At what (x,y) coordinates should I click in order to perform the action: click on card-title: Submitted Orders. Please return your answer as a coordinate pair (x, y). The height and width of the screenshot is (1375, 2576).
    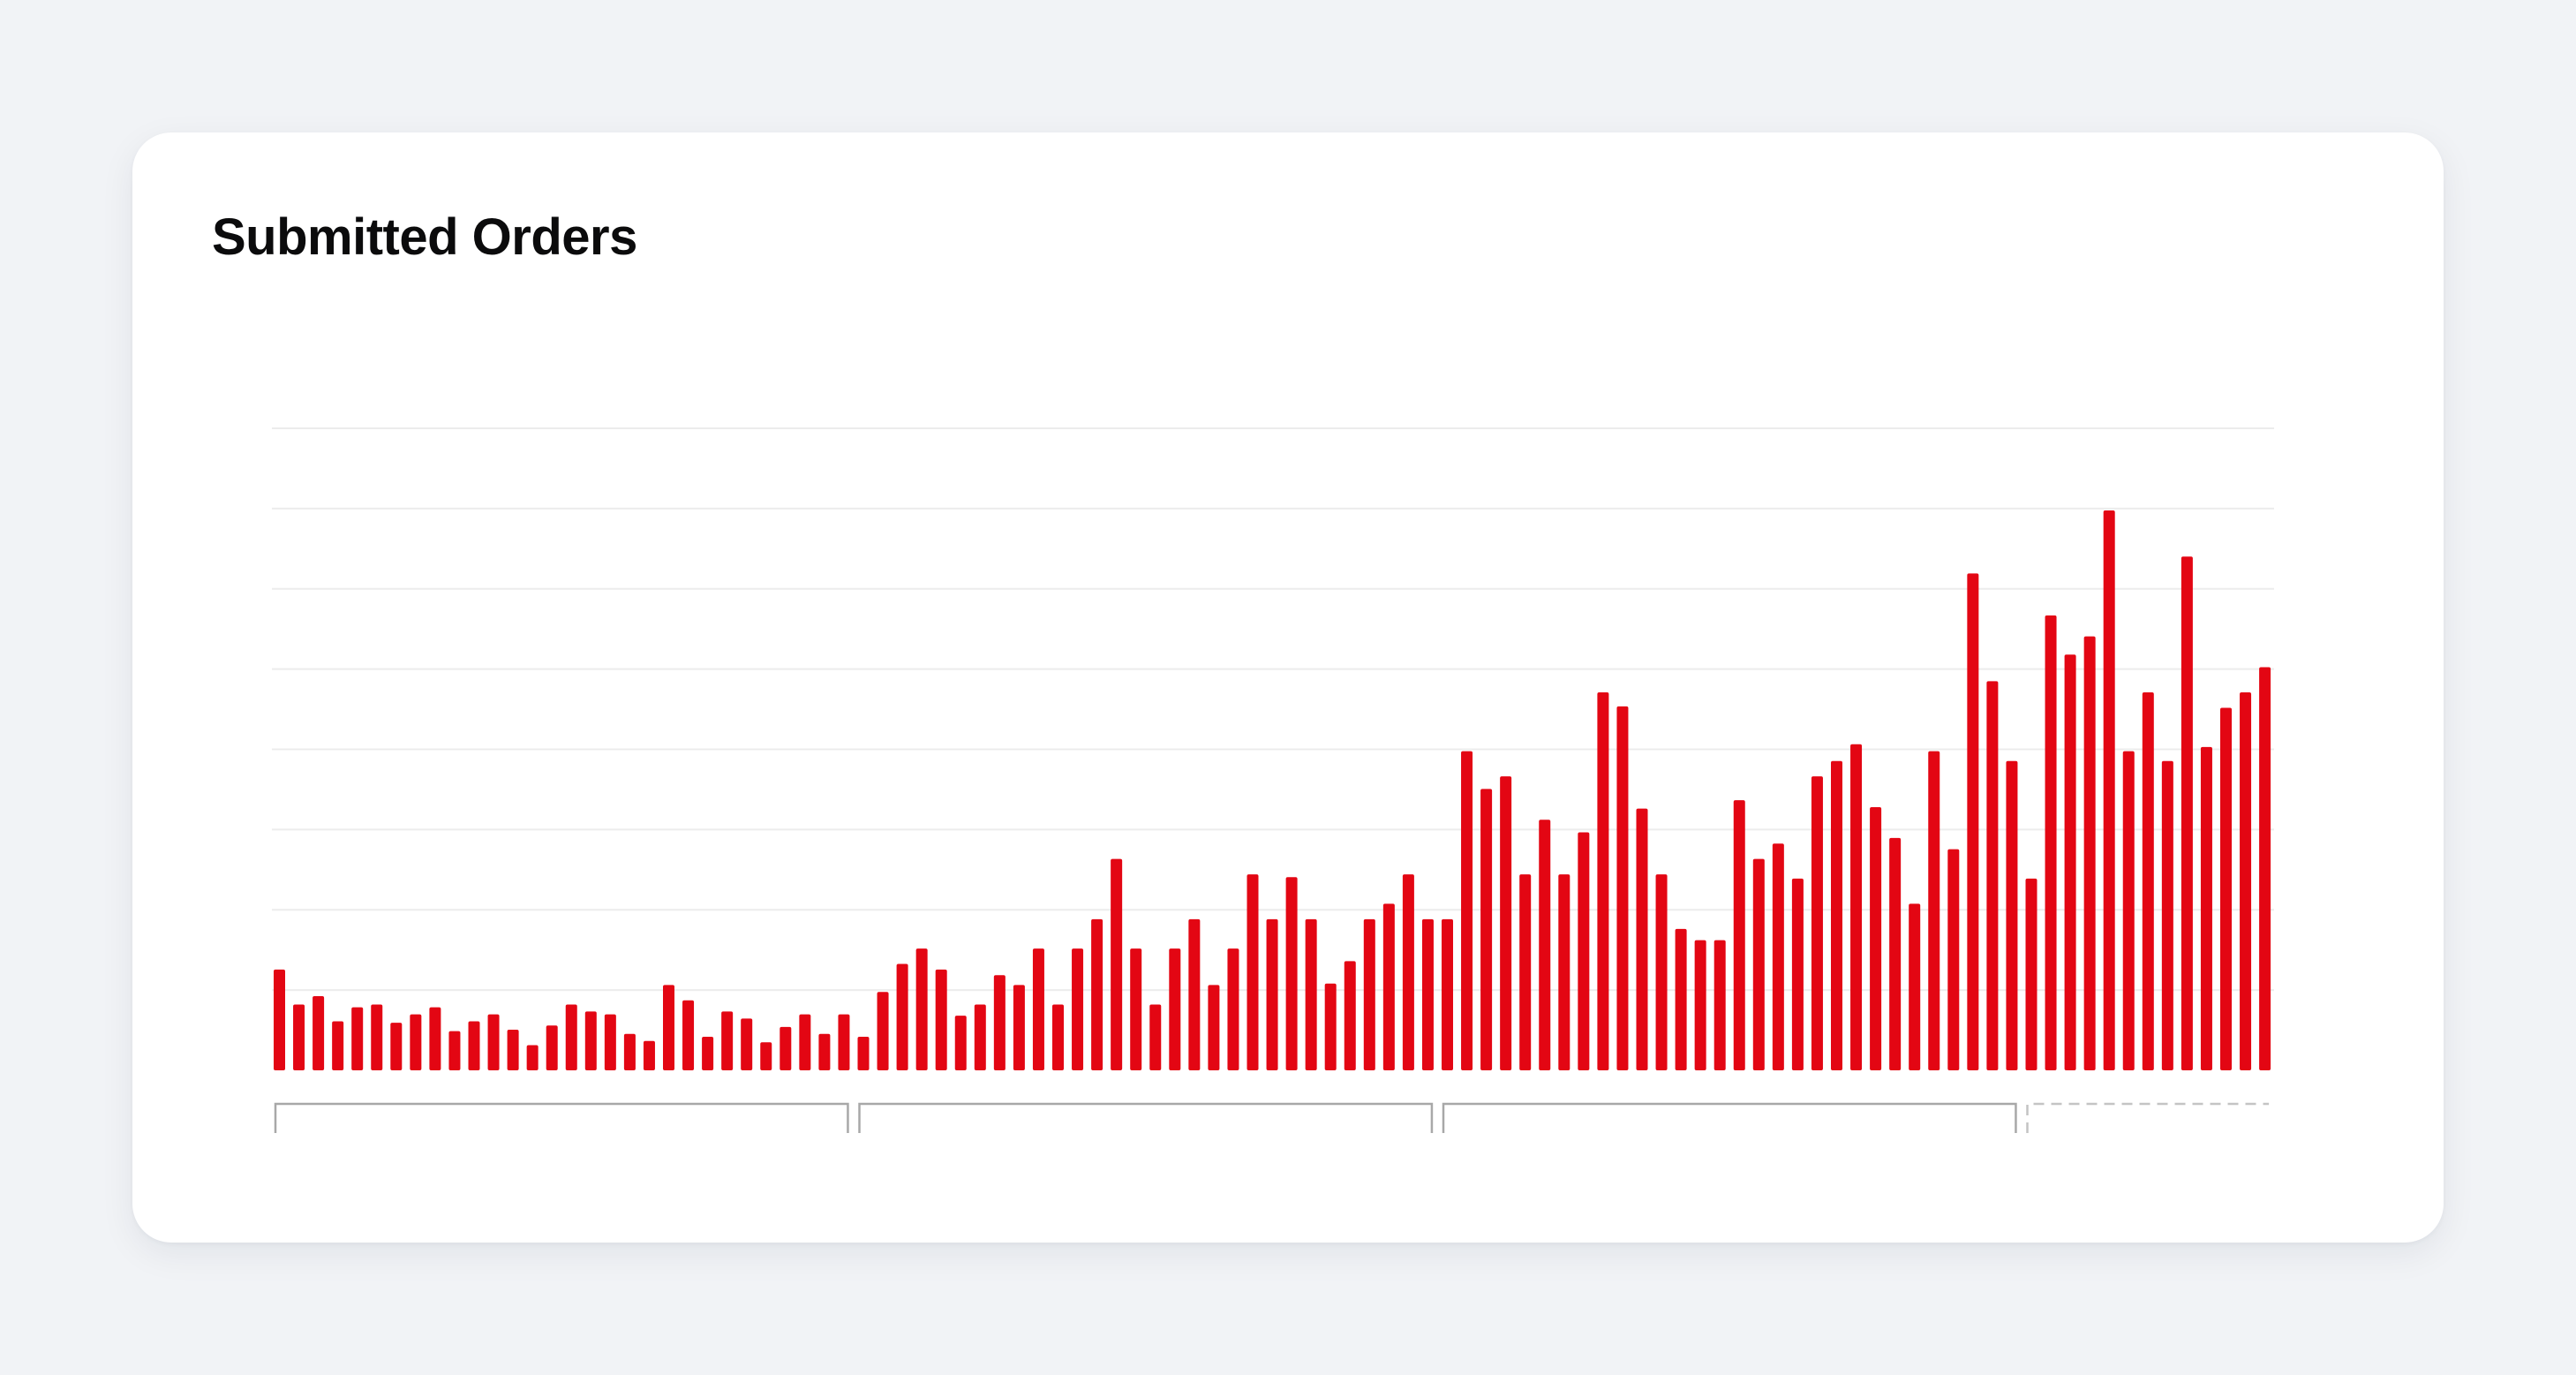
    Looking at the image, I should click on (425, 237).